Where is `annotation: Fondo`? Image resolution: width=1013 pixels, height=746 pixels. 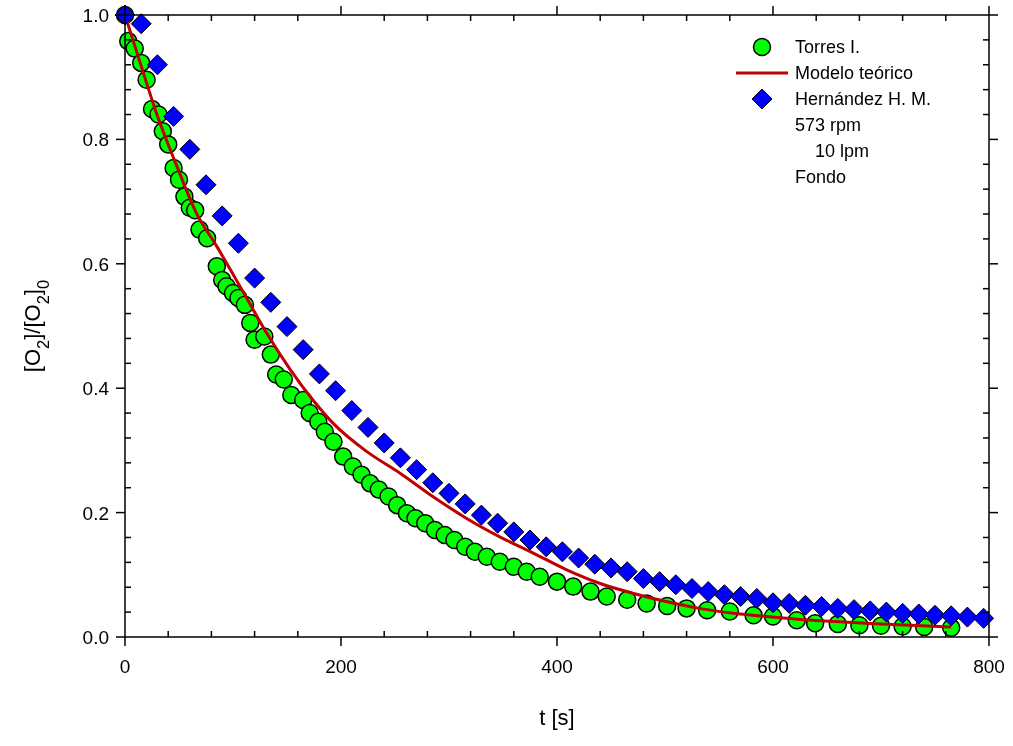 annotation: Fondo is located at coordinates (821, 177).